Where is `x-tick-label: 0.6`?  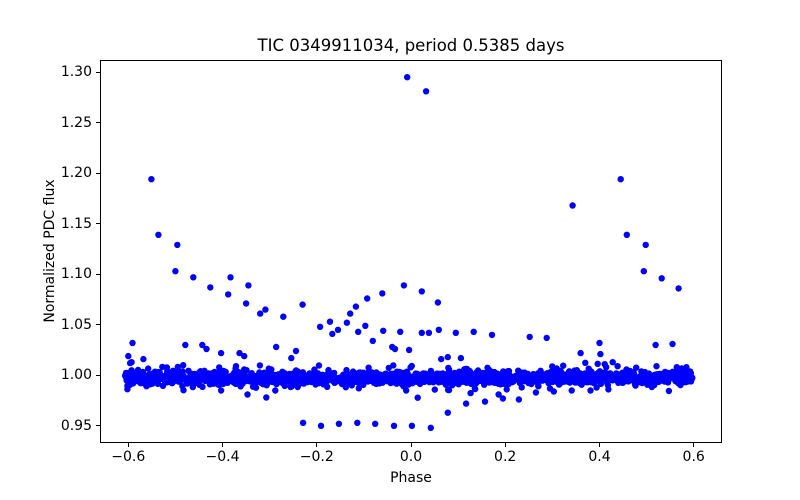 x-tick-label: 0.6 is located at coordinates (693, 457).